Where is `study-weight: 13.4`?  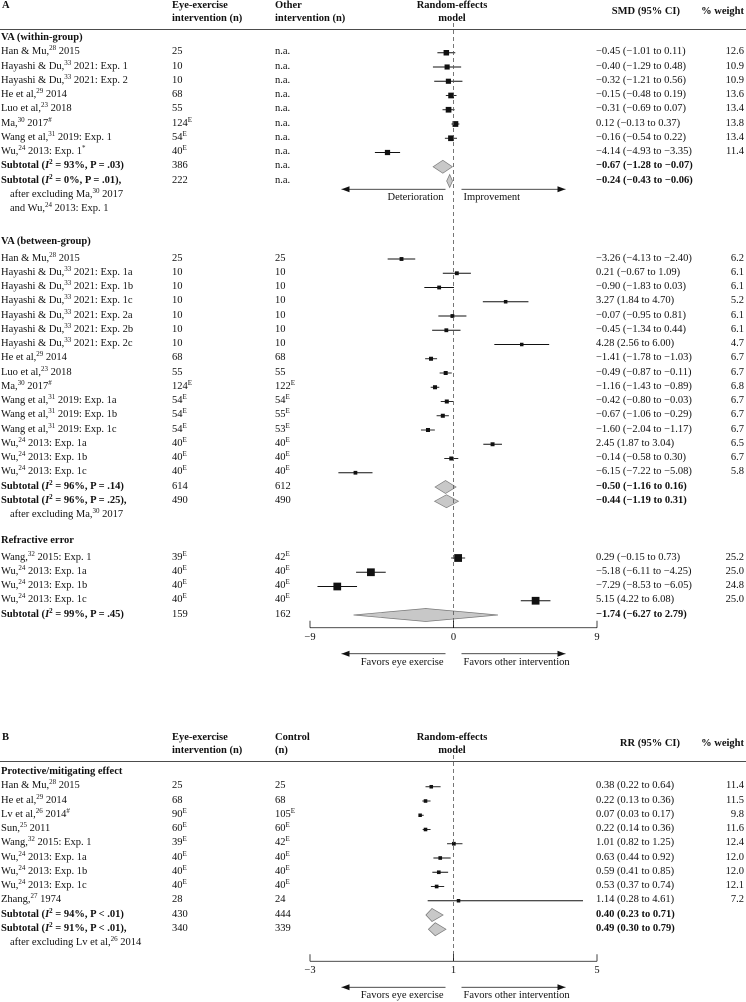
study-weight: 13.4 is located at coordinates (734, 109).